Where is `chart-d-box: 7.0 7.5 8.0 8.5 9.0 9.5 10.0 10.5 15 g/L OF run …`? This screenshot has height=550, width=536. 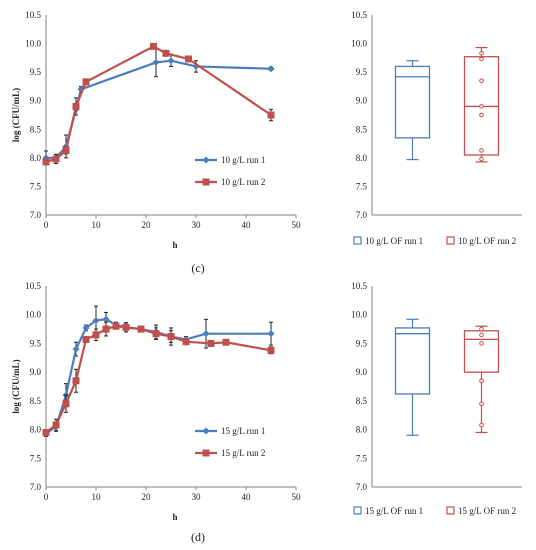
chart-d-box: 7.0 7.5 8.0 8.5 9.0 9.5 10.0 10.5 15 g/L OF run … is located at coordinates (436, 398).